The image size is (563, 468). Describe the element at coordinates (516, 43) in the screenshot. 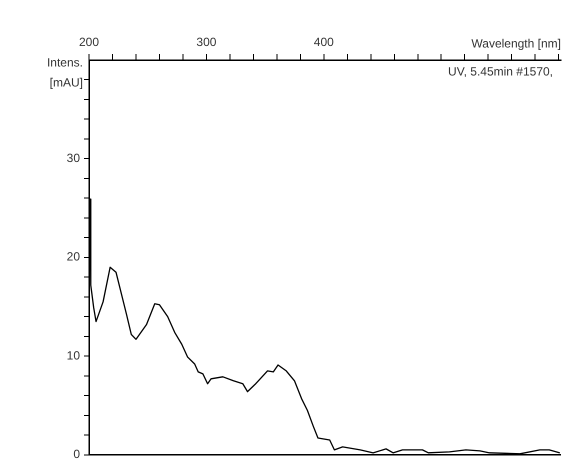

I see `x-axis-title: Wavelength [nm]` at that location.